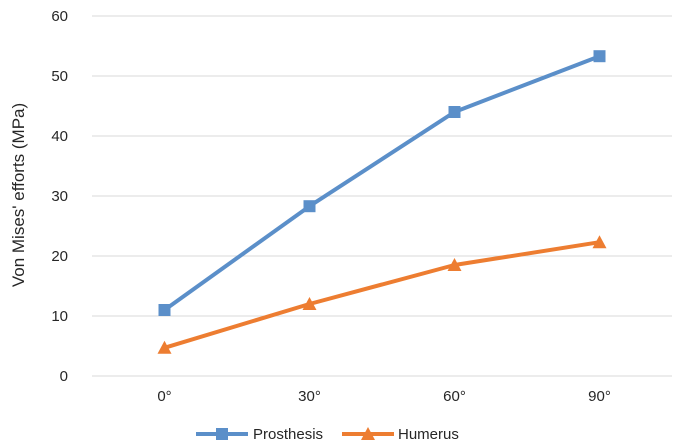 This screenshot has height=447, width=679. What do you see at coordinates (309, 396) in the screenshot?
I see `x-tick-label: 30°` at bounding box center [309, 396].